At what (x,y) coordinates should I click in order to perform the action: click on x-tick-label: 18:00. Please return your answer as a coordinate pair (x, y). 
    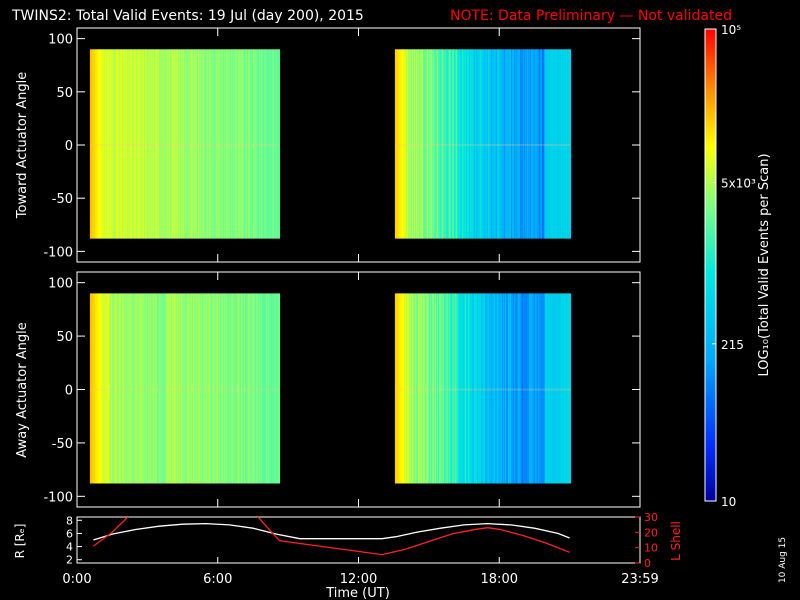
    Looking at the image, I should click on (499, 579).